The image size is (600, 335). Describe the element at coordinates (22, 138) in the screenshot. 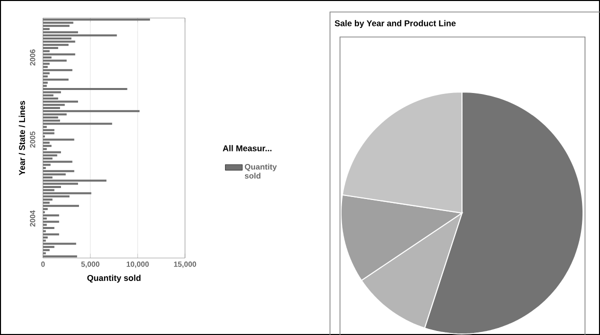

I see `y-axis-title: Year / State / Lines` at that location.